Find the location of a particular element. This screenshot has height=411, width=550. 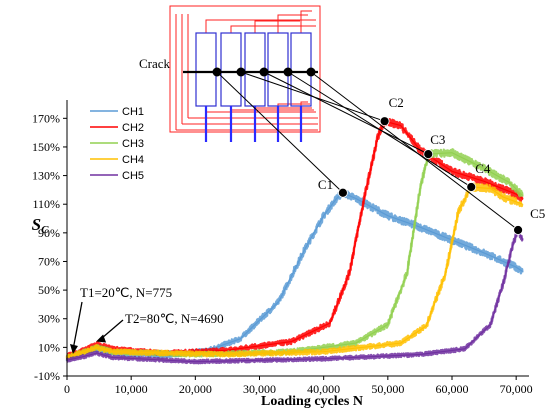

annotations: T1=20℃, N=775 T2=80℃, N=4690 is located at coordinates (146, 319).